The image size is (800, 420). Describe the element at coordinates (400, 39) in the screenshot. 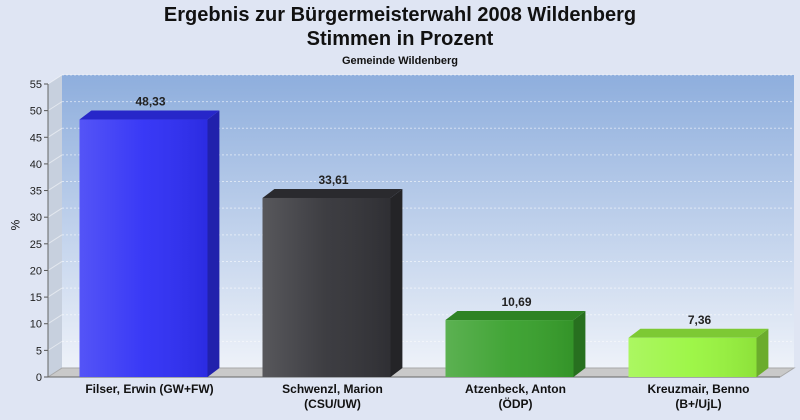

I see `chart-title-line2: Stimmen in Prozent` at that location.